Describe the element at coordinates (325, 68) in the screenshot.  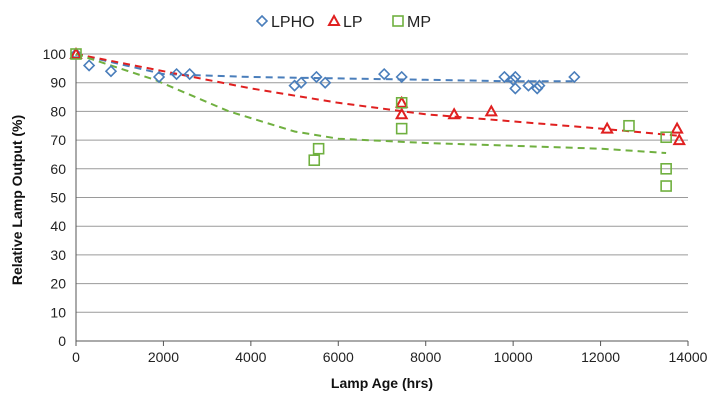
I see `trendline-lpho` at that location.